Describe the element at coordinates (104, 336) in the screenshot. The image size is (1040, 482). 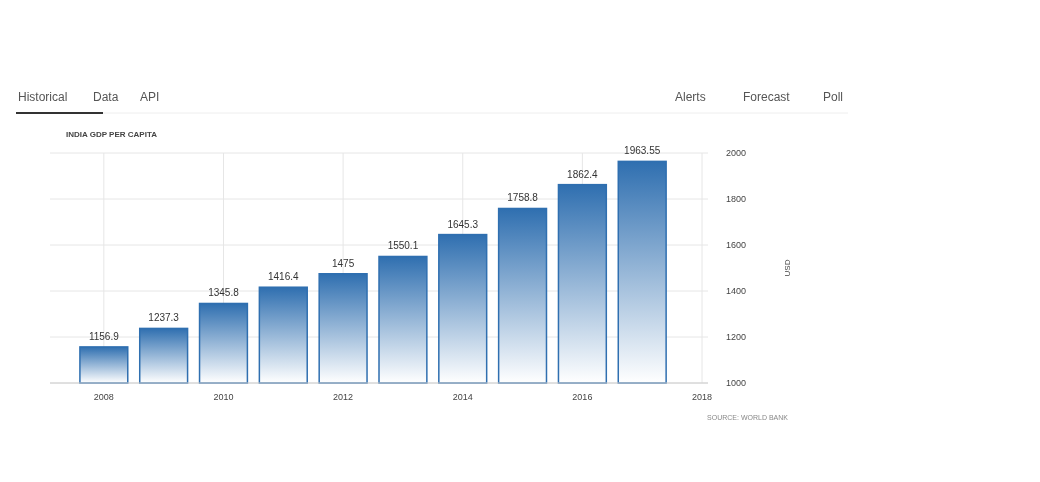
I see `data-label: 1156.9` at that location.